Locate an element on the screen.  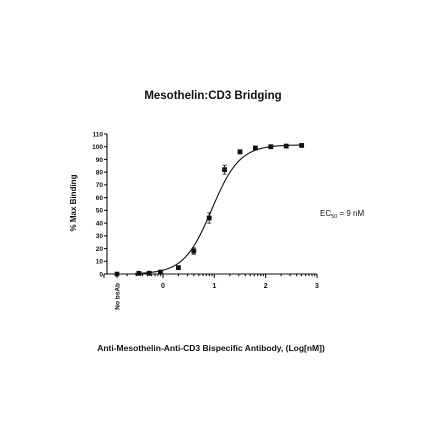
x-tick-label: 1 is located at coordinates (214, 286).